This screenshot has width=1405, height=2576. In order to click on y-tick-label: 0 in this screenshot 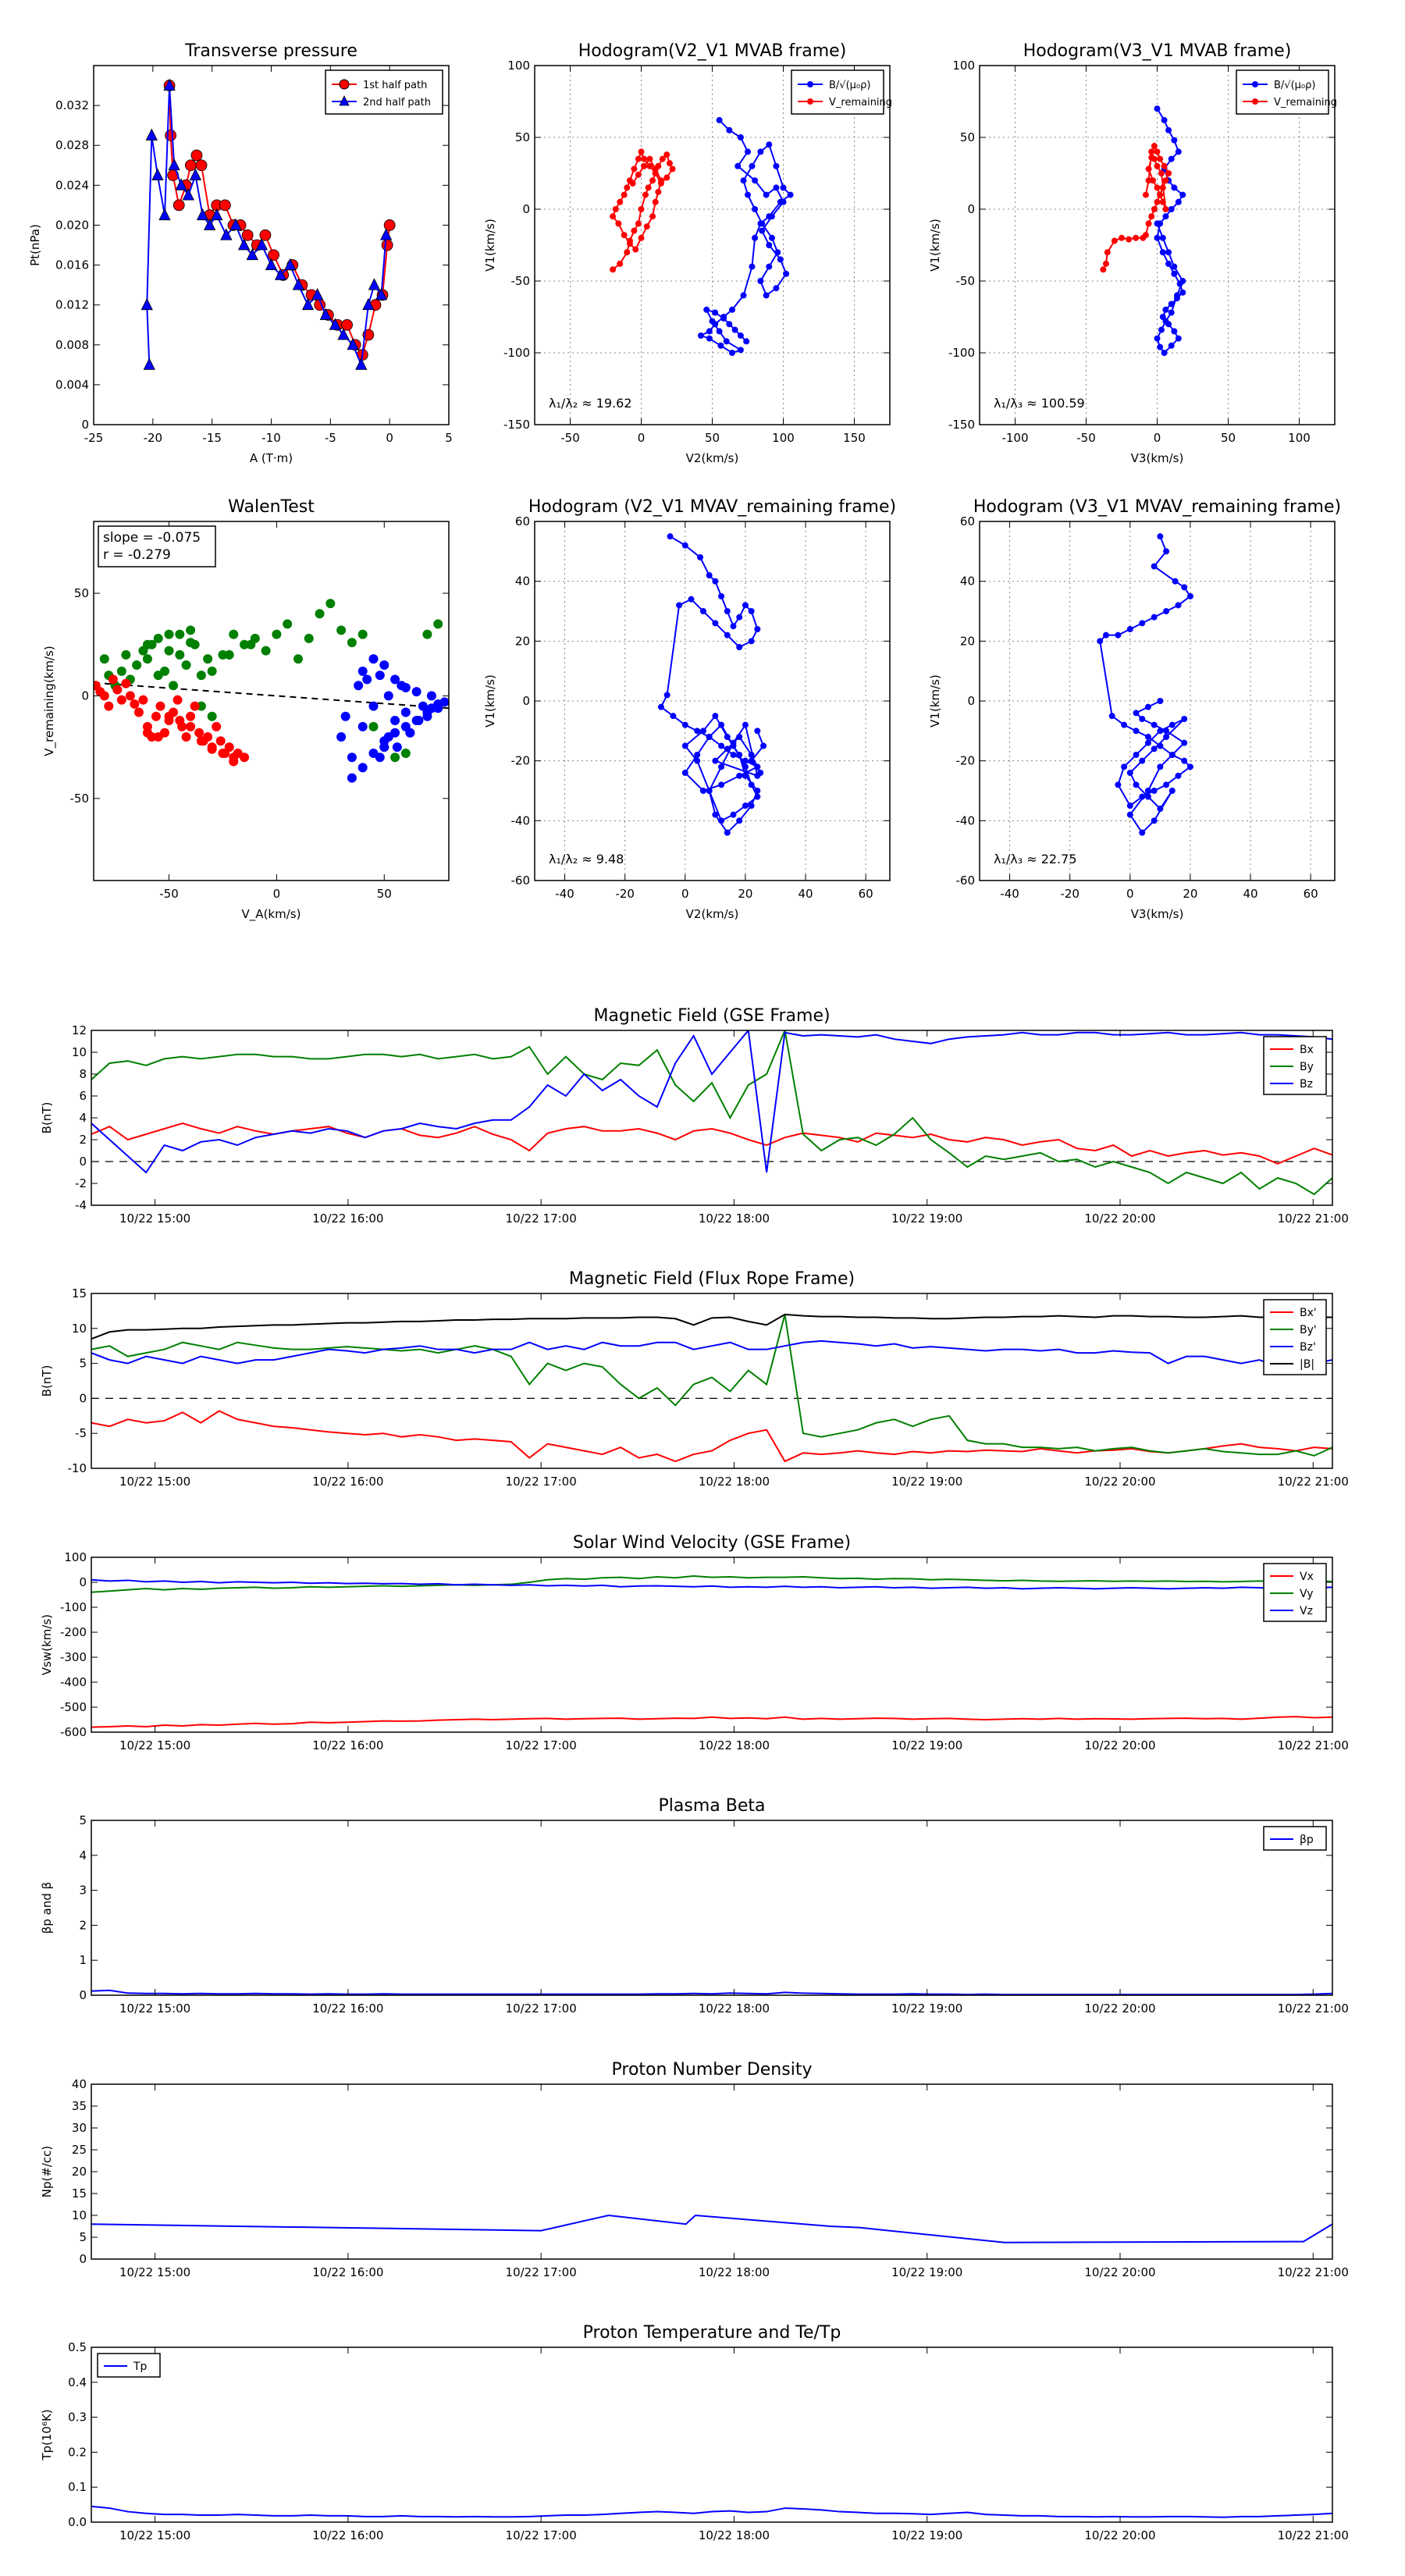, I will do `click(83, 2259)`.